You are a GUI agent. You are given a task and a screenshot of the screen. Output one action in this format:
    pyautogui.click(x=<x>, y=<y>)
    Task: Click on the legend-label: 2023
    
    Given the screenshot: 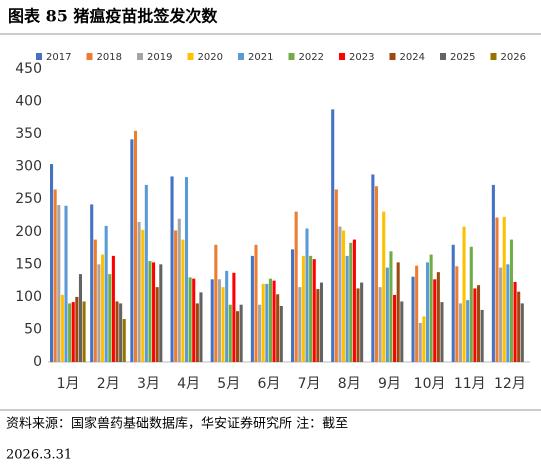 What is the action you would take?
    pyautogui.click(x=361, y=57)
    